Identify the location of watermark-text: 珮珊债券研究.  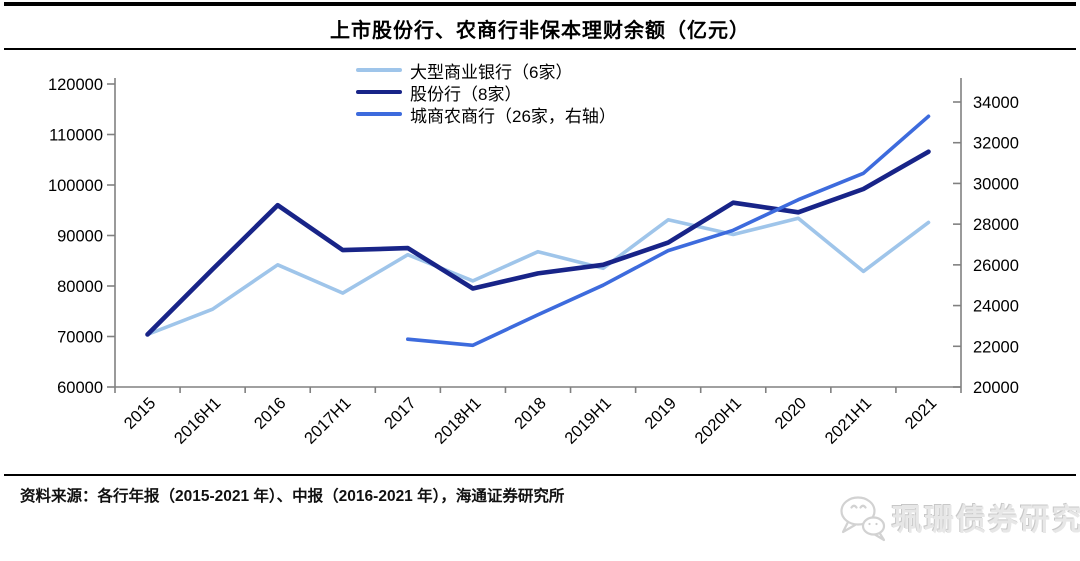
(986, 520).